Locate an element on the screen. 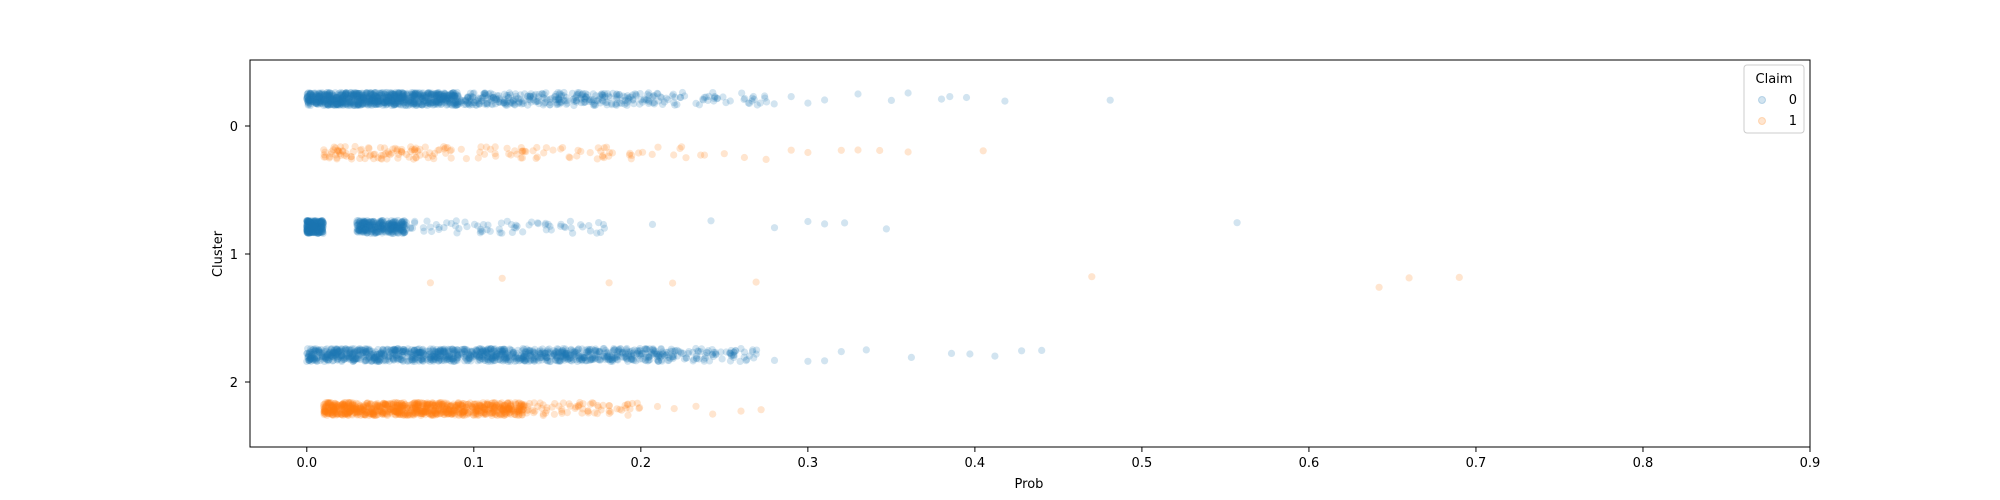  y-tick-label-1: 1 is located at coordinates (234, 255).